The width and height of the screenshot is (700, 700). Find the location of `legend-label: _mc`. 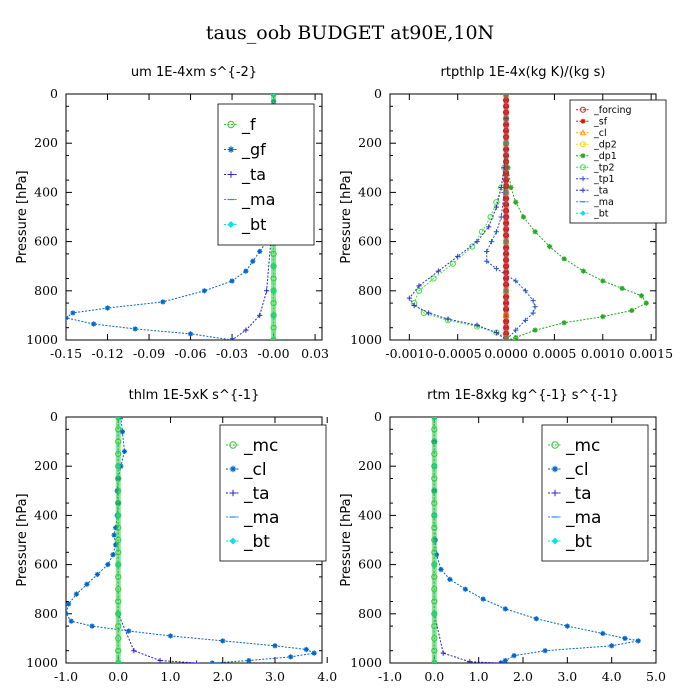

legend-label: _mc is located at coordinates (582, 446).